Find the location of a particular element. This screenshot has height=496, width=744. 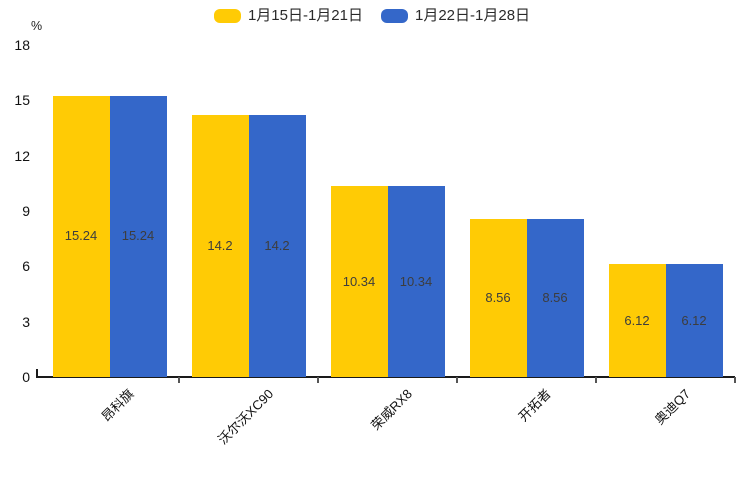

legend-item-series2: 1月22日-1月28日 is located at coordinates (455, 16).